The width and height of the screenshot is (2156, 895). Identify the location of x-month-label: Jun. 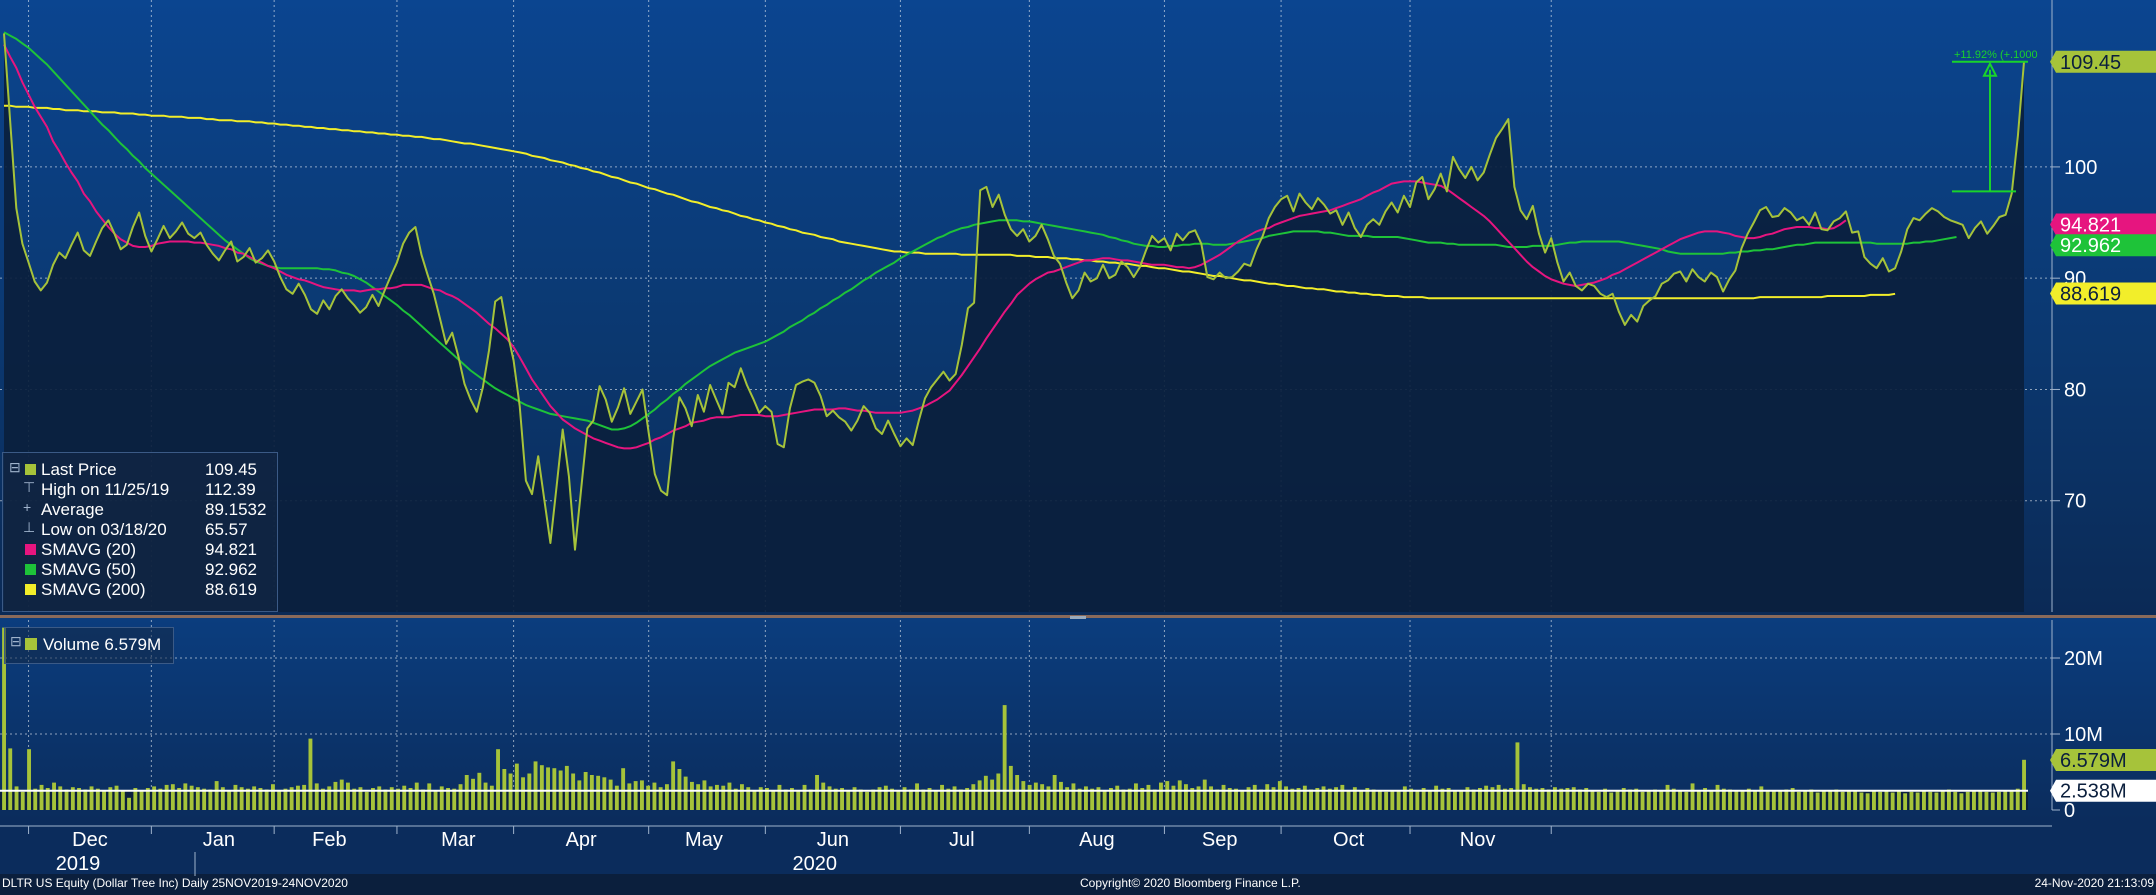
(833, 840).